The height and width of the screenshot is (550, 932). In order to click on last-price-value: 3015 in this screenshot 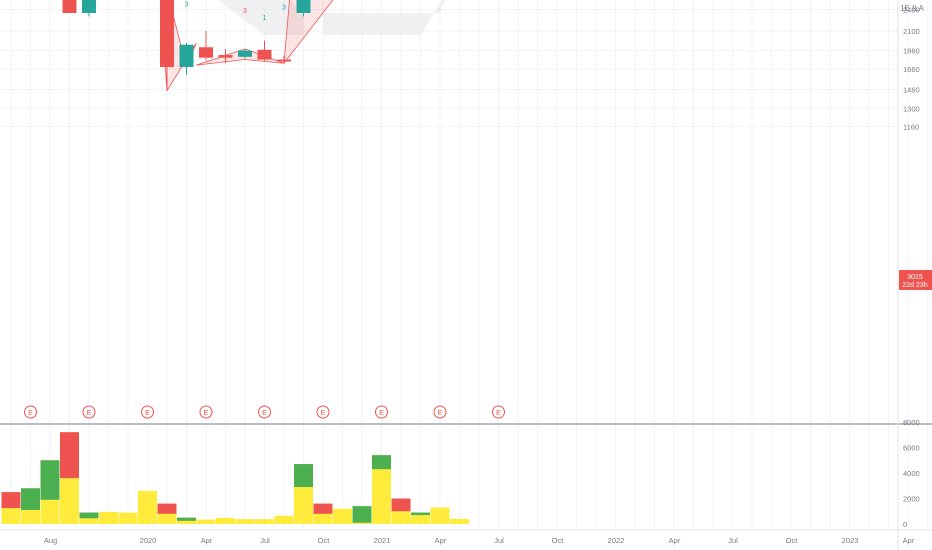, I will do `click(915, 277)`.